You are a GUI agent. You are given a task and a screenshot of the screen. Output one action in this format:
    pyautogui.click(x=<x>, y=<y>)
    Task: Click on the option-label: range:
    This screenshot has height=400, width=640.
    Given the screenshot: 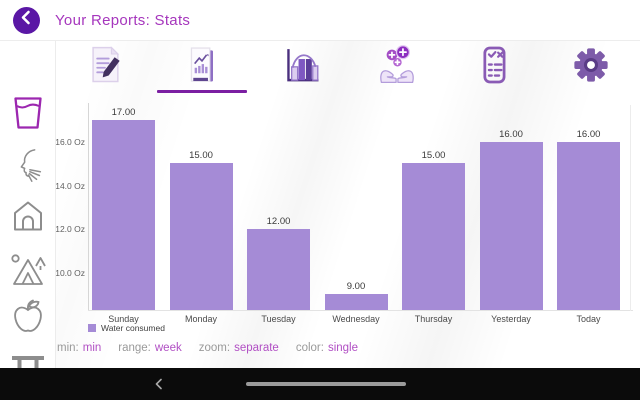 What is the action you would take?
    pyautogui.click(x=134, y=348)
    